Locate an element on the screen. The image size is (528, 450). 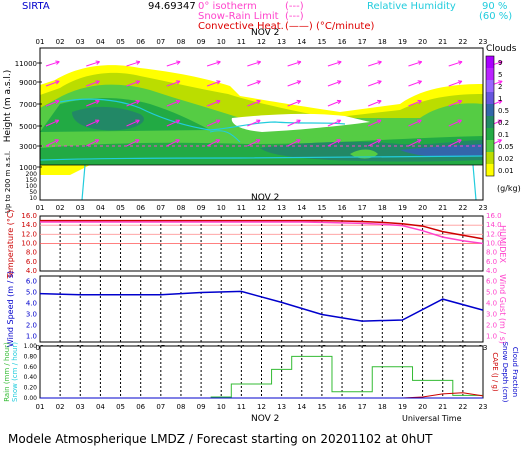
mid-hour-label: 08 is located at coordinates (180, 208).